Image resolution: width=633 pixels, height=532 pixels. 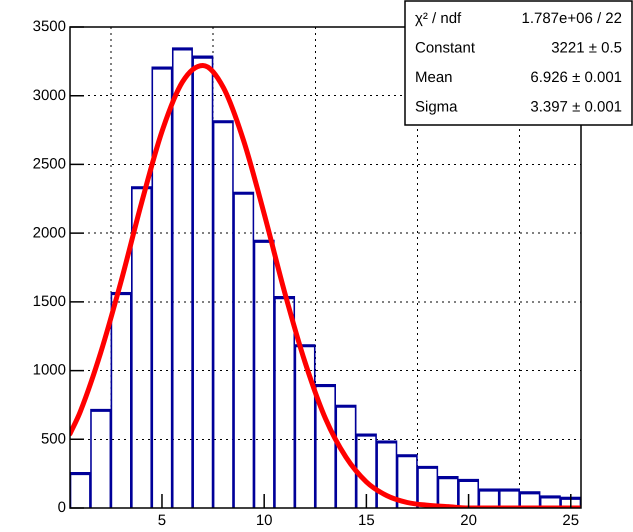 What do you see at coordinates (436, 107) in the screenshot?
I see `annotation: Sigma` at bounding box center [436, 107].